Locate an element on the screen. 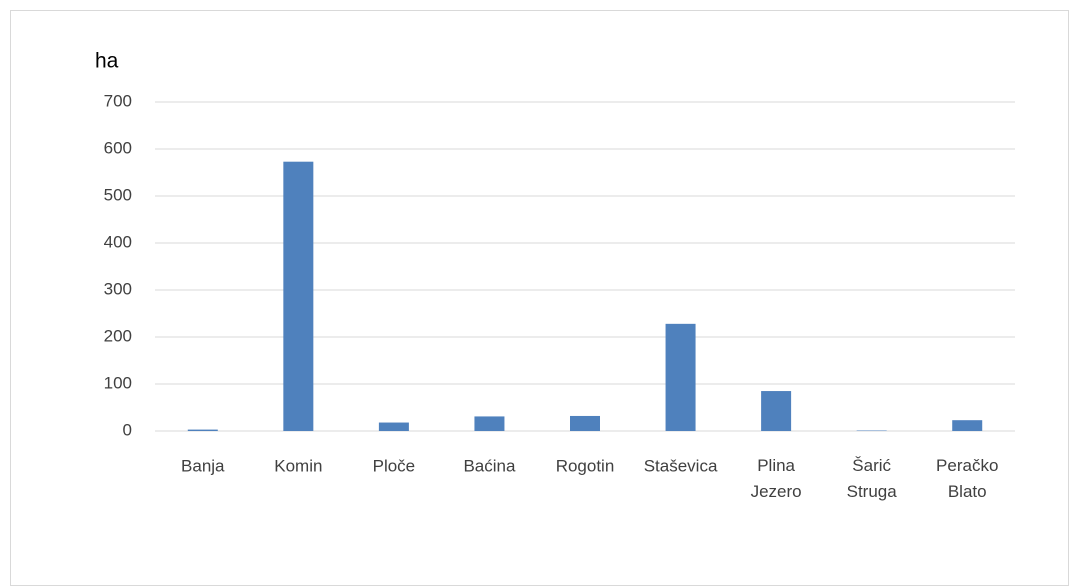  y-tick-label: 300 is located at coordinates (118, 288).